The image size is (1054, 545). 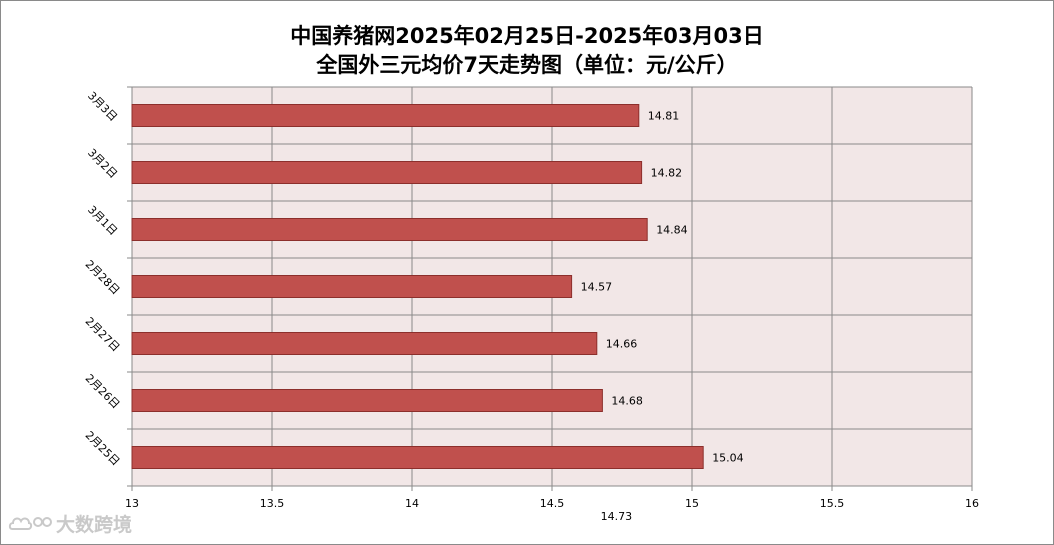 What do you see at coordinates (102, 220) in the screenshot?
I see `y-tick-label: 3月1日` at bounding box center [102, 220].